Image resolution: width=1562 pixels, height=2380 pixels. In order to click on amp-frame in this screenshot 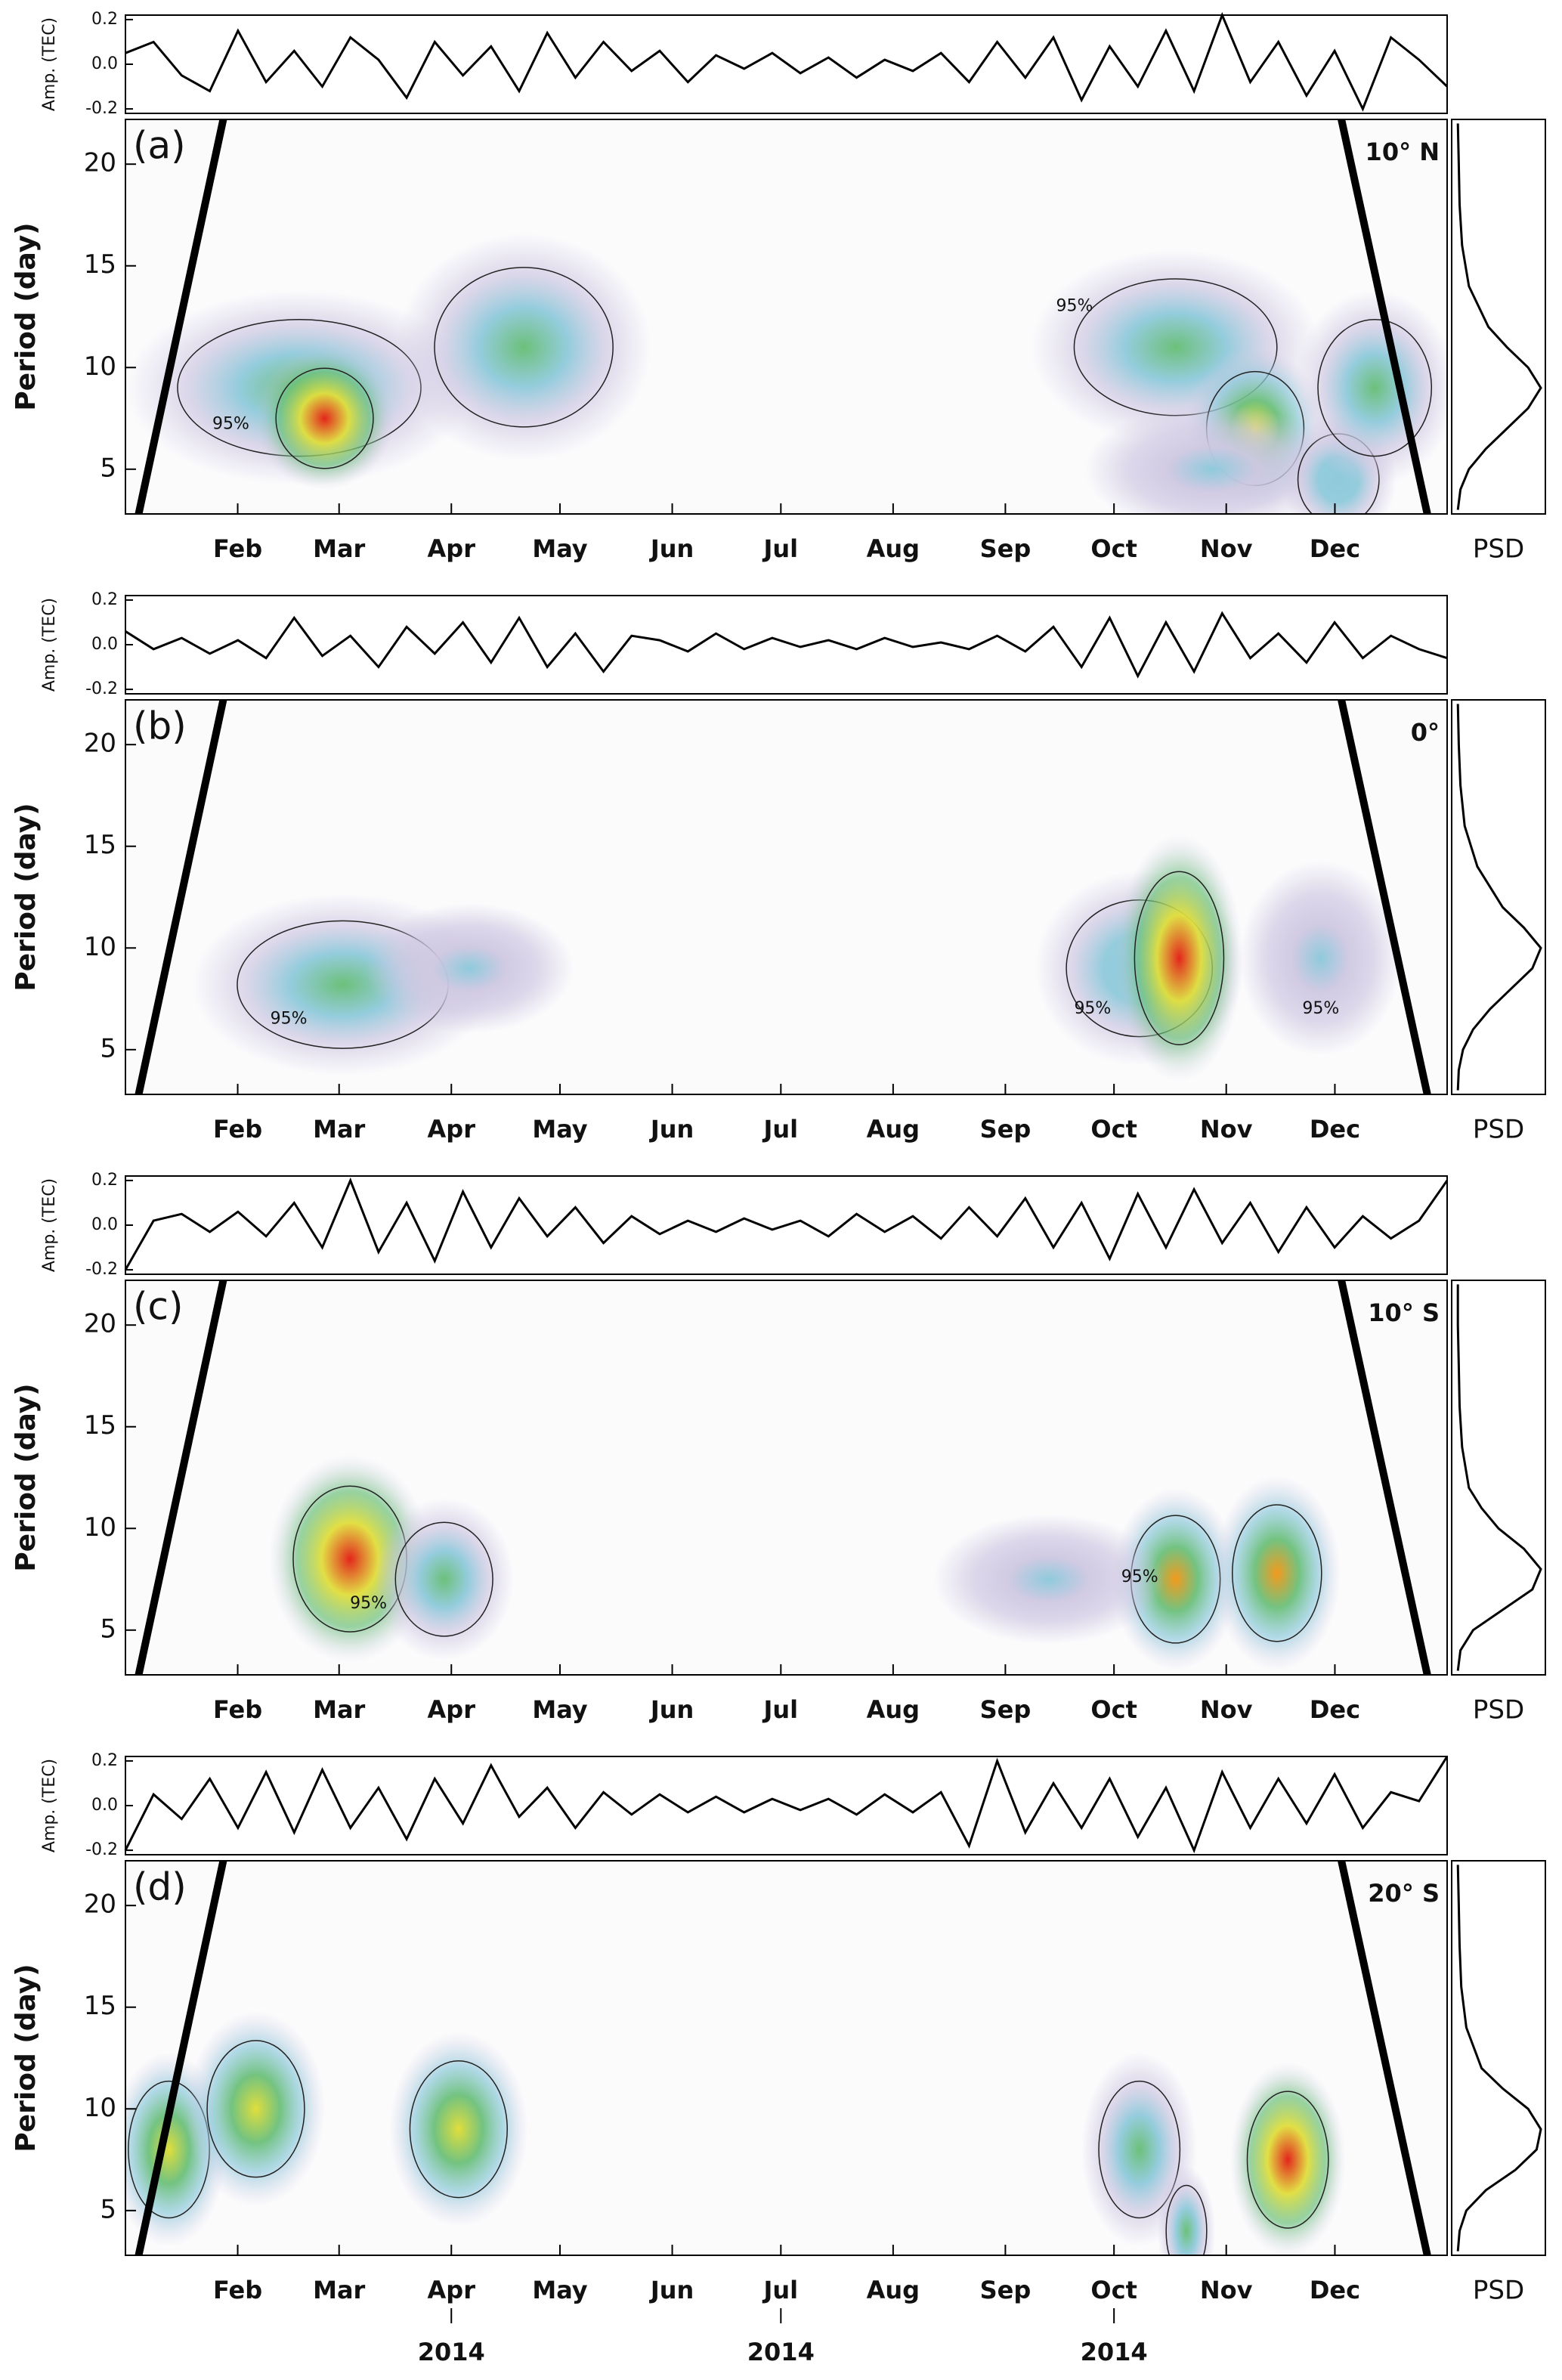, I will do `click(787, 645)`.